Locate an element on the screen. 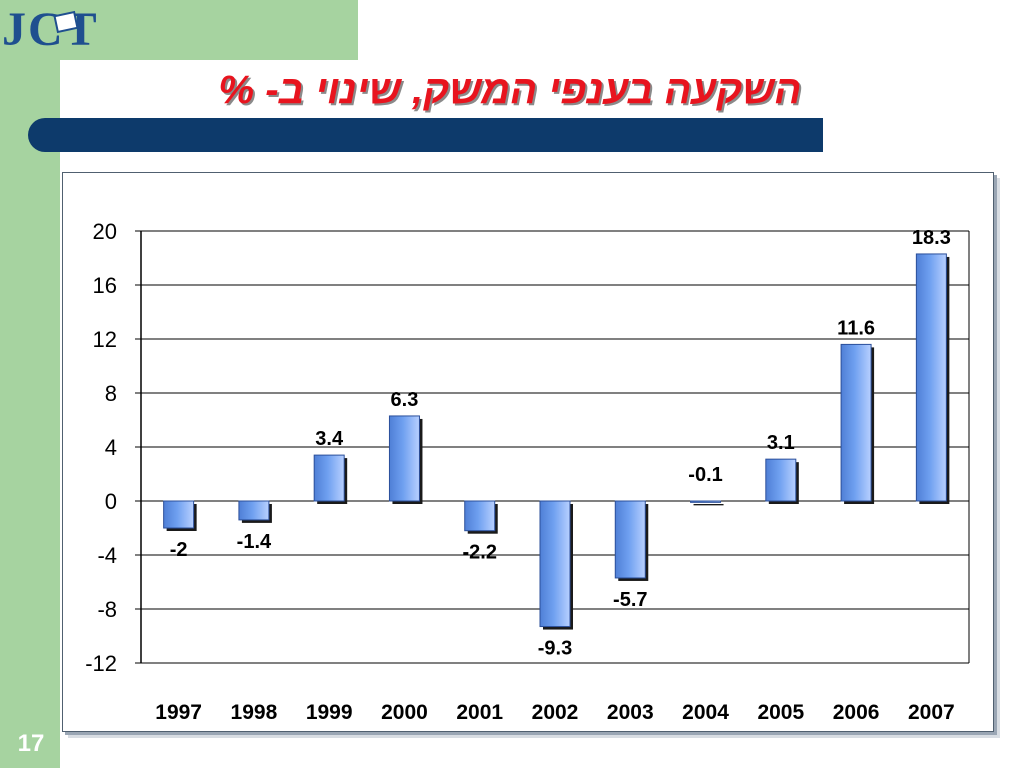 The height and width of the screenshot is (768, 1024). x-tick-label: 2001 is located at coordinates (479, 712).